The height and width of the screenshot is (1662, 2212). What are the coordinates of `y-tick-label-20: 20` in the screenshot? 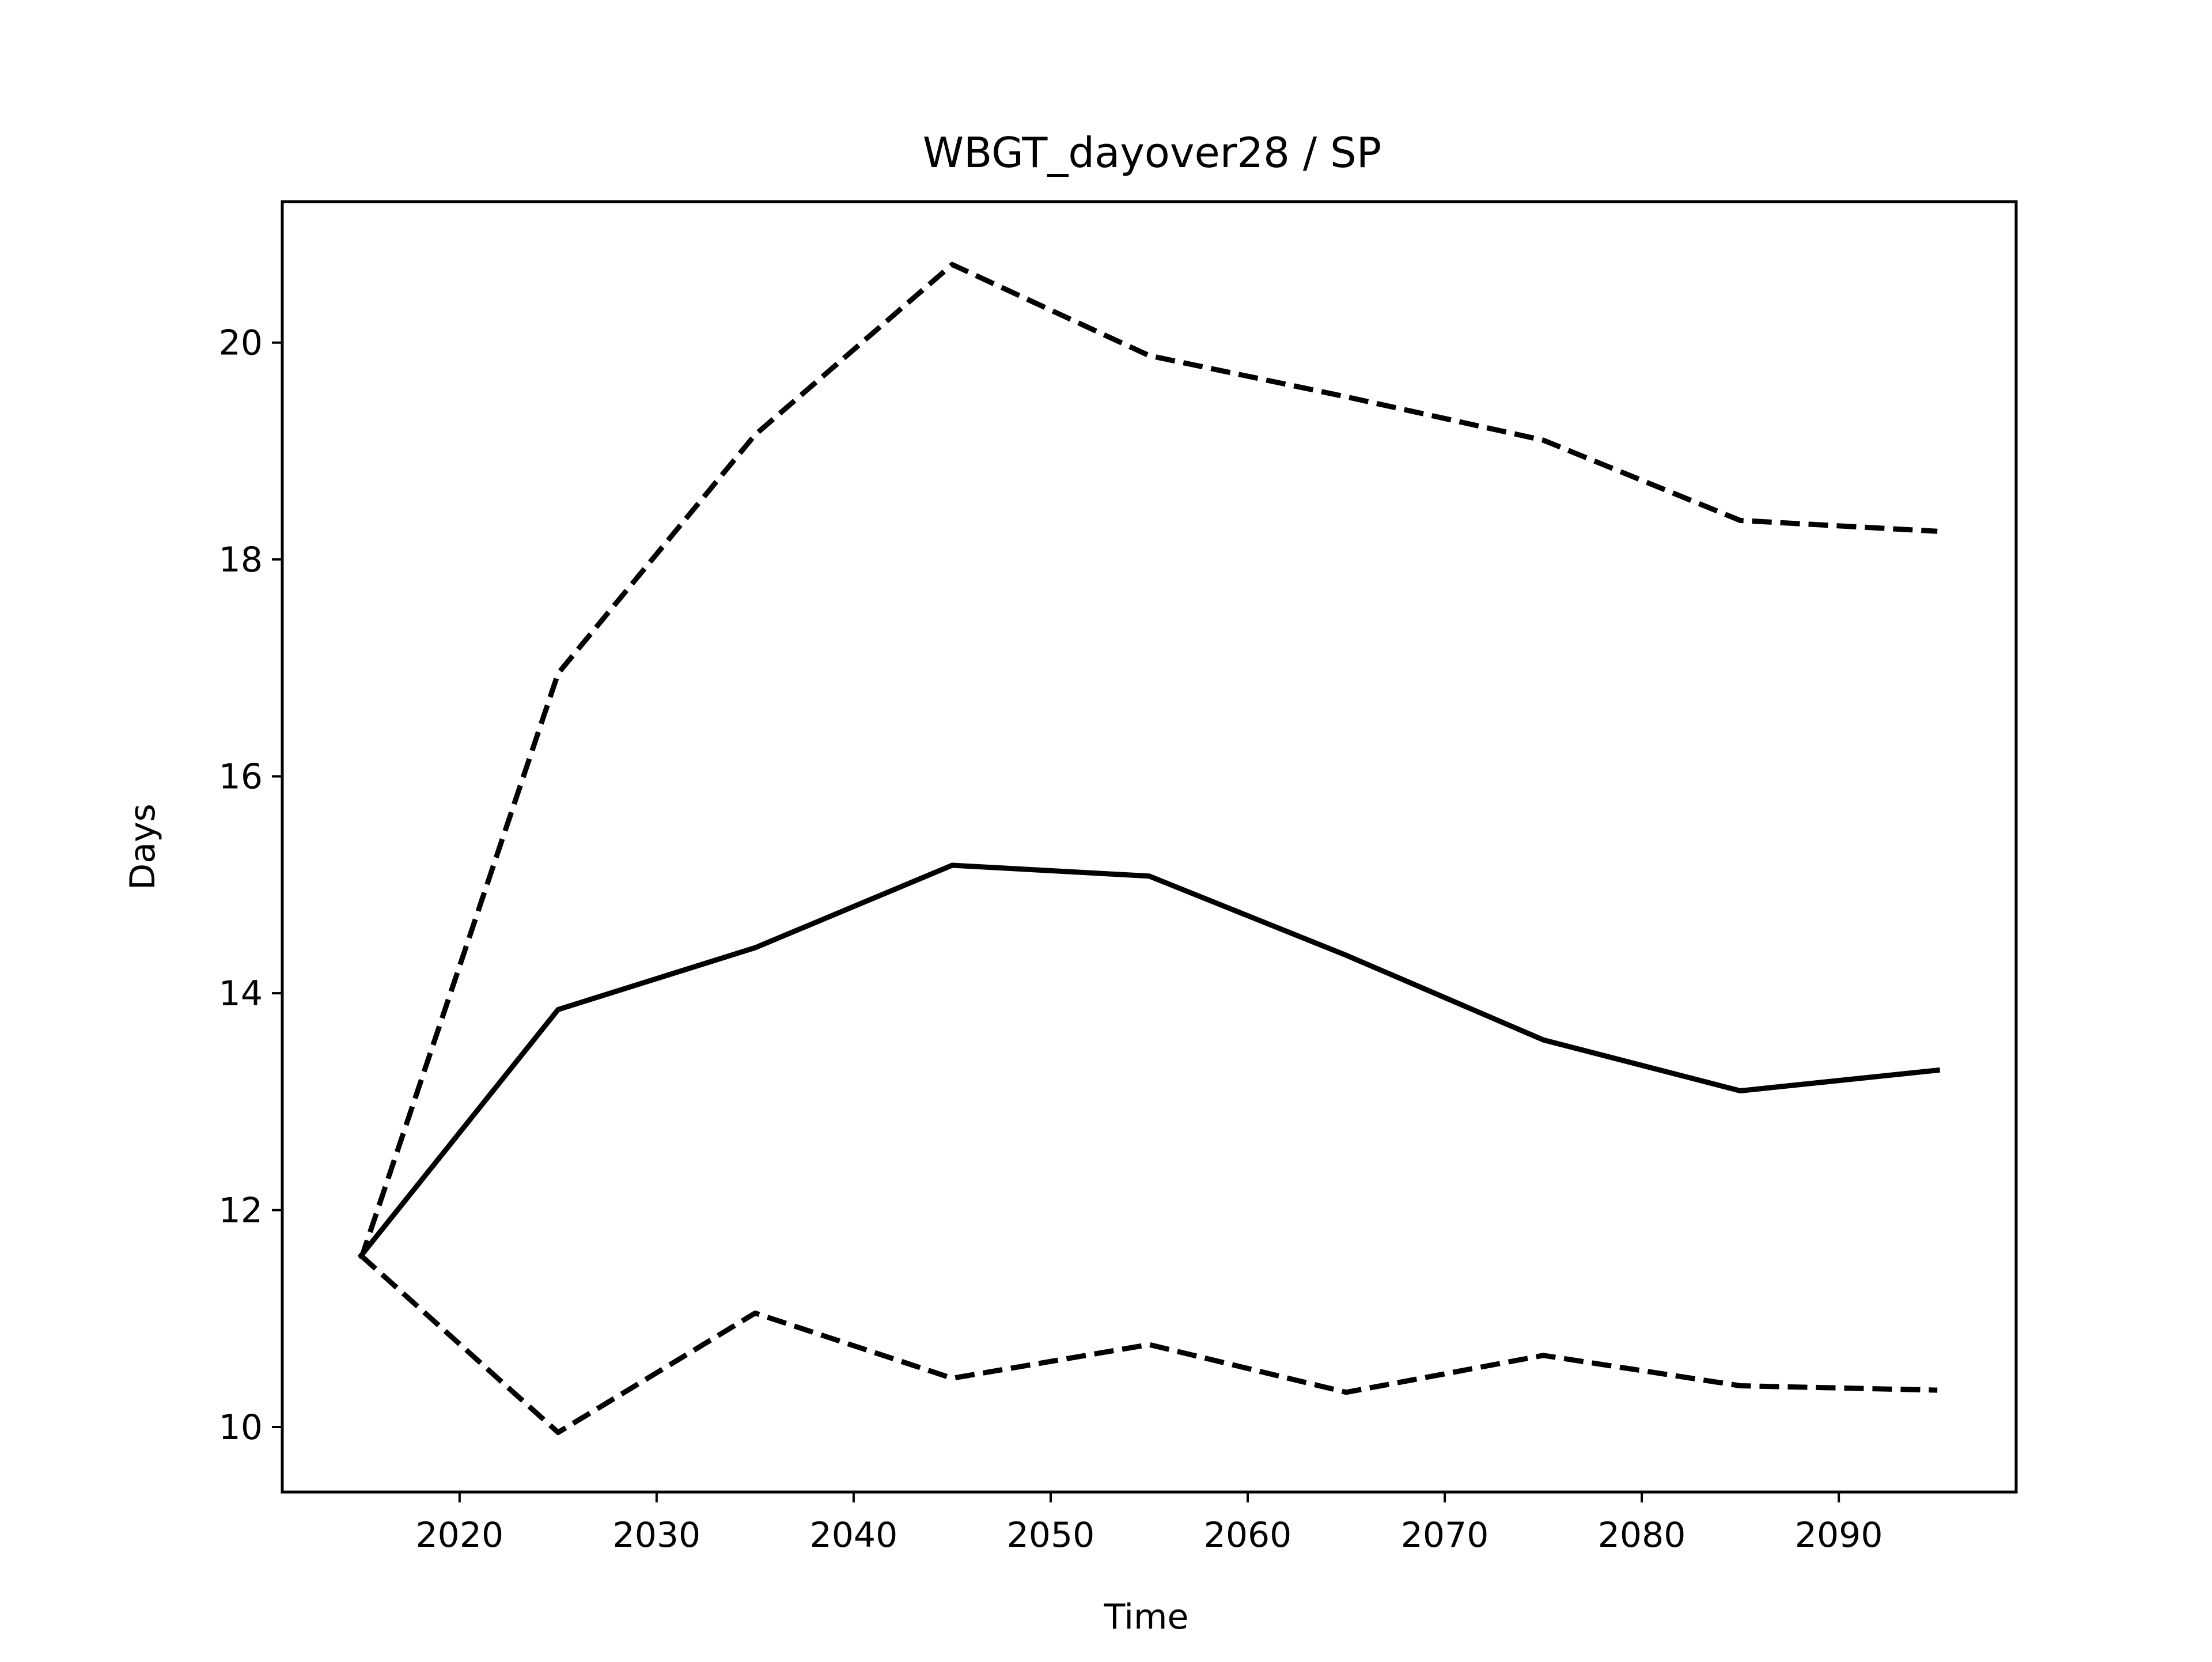 It's located at (241, 343).